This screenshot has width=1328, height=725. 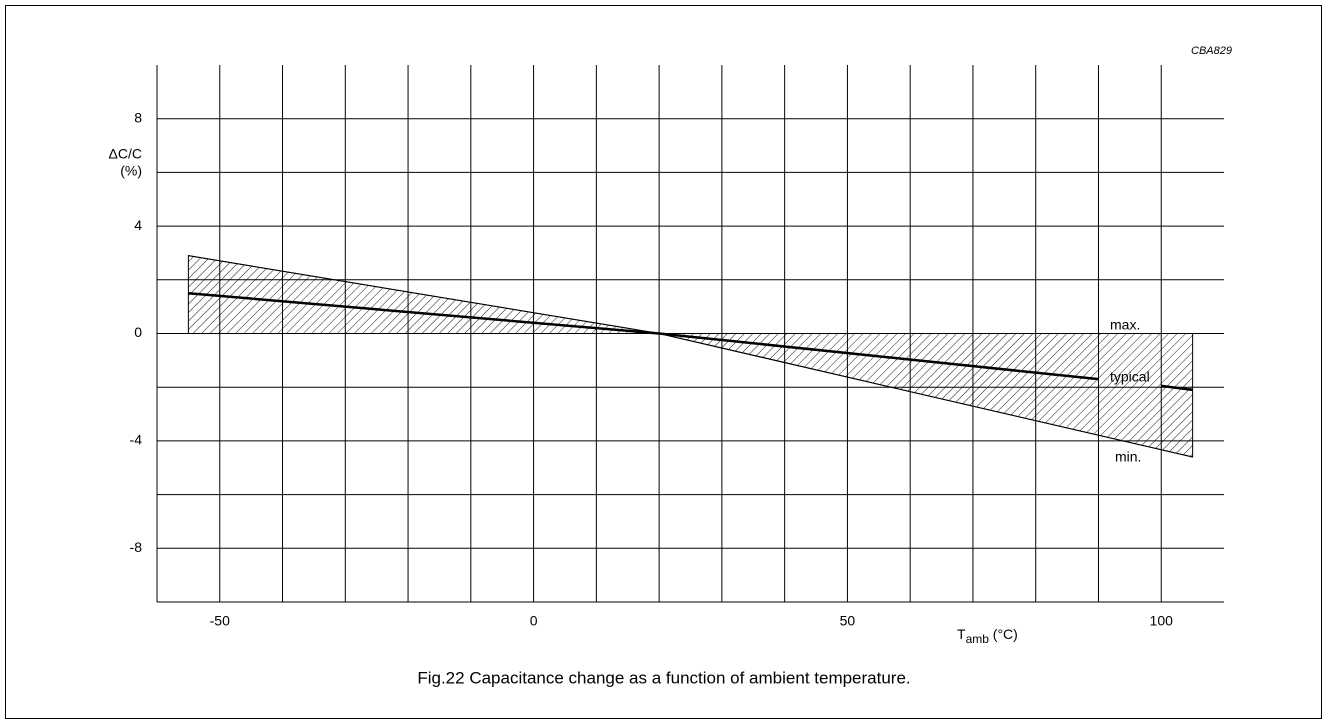 What do you see at coordinates (1125, 325) in the screenshot?
I see `series-label: max.` at bounding box center [1125, 325].